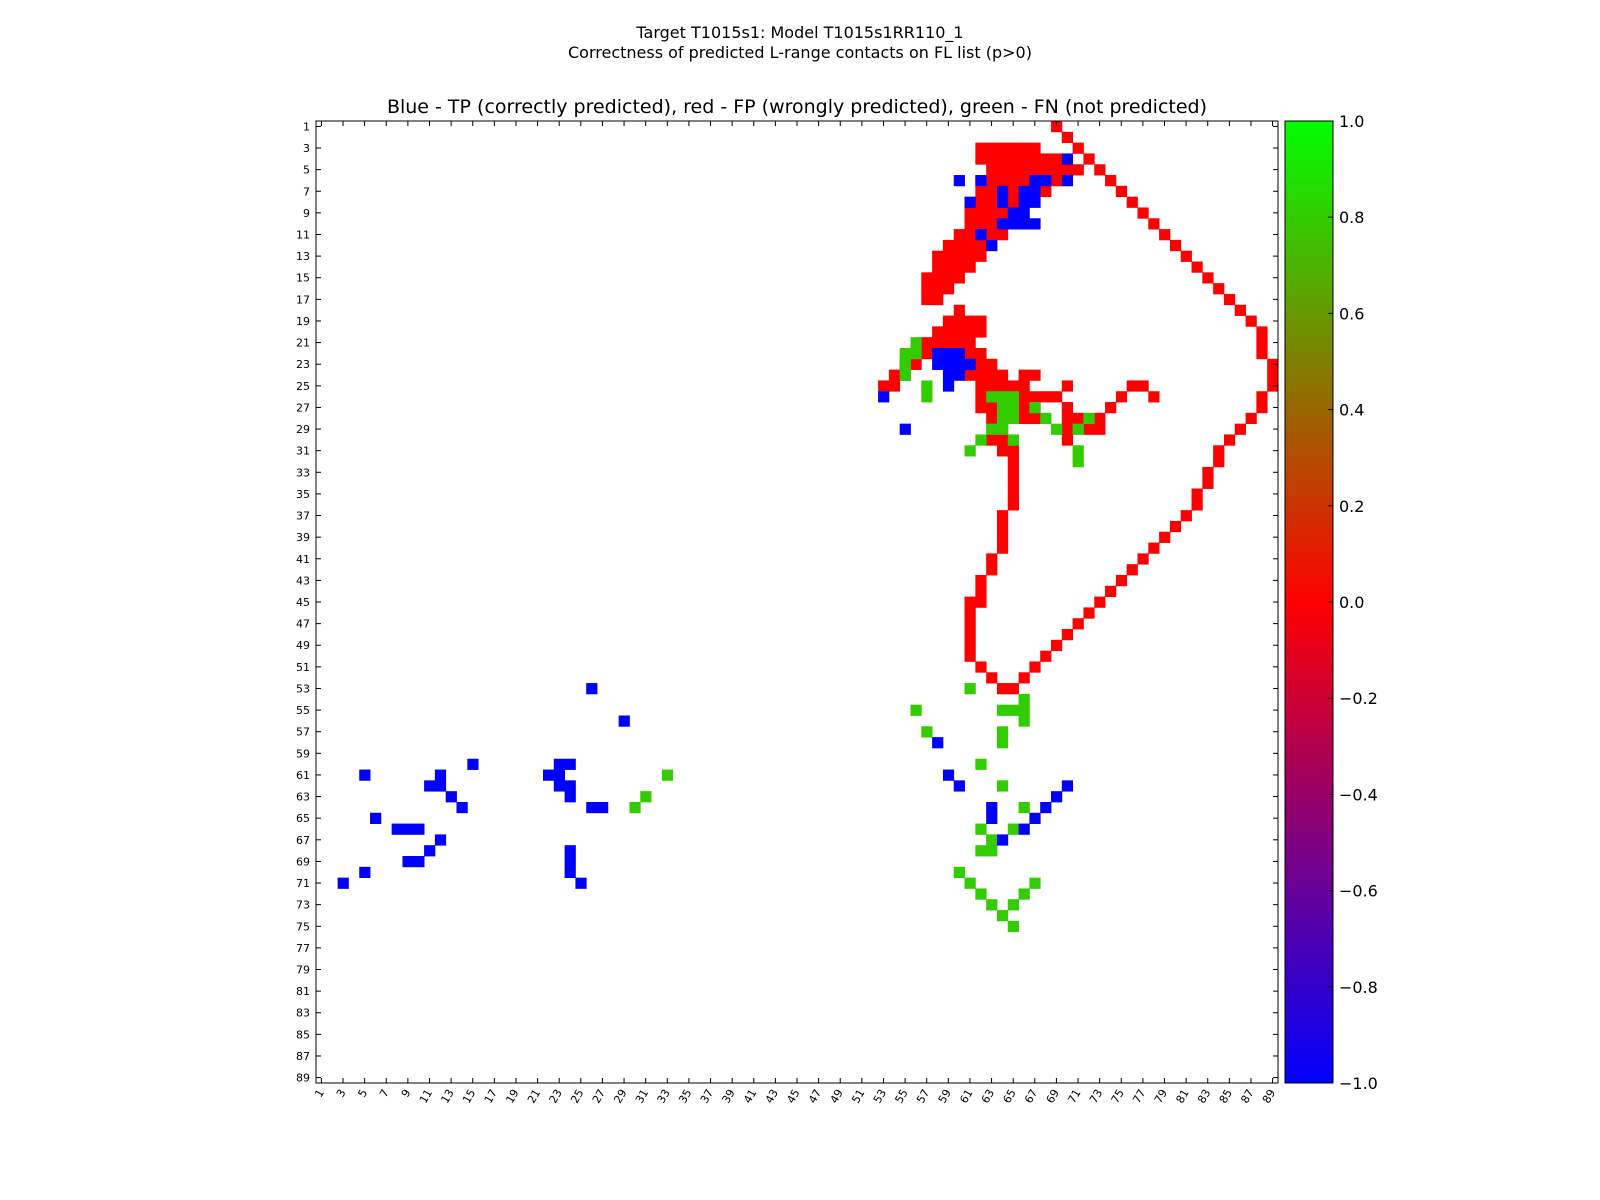 The width and height of the screenshot is (1600, 1200). Describe the element at coordinates (1010, 1096) in the screenshot. I see `x-tick-label: 65` at that location.